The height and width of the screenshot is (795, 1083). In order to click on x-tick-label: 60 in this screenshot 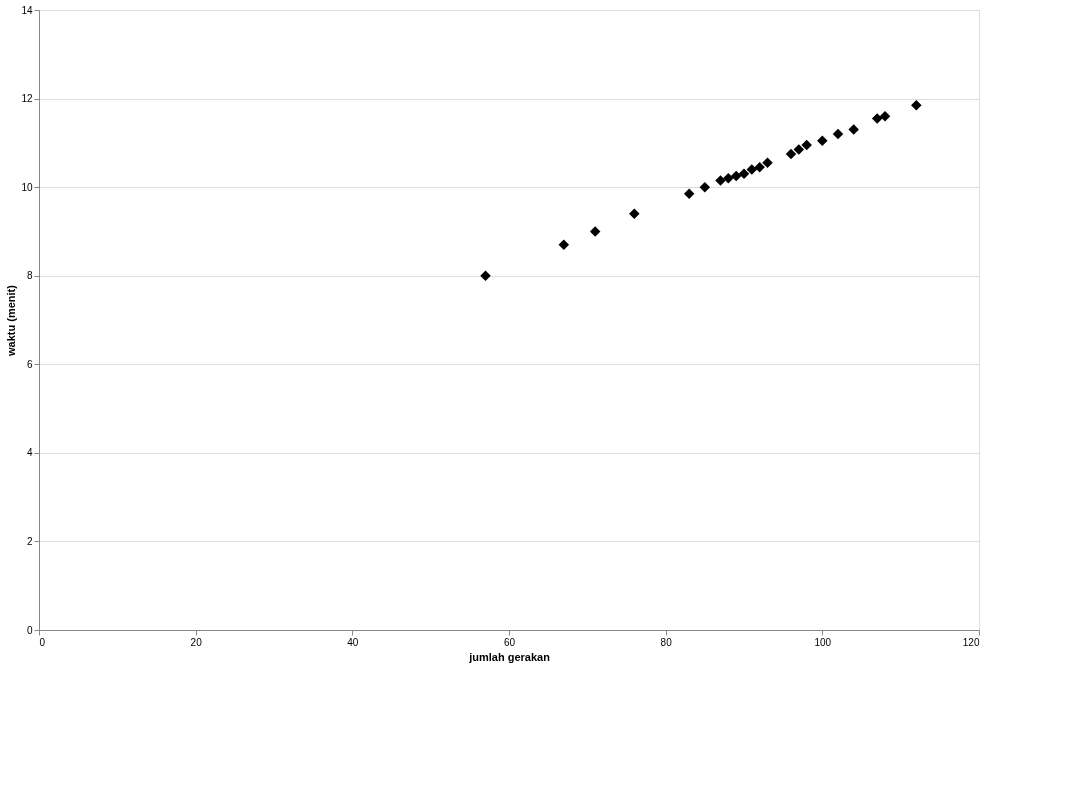, I will do `click(509, 642)`.